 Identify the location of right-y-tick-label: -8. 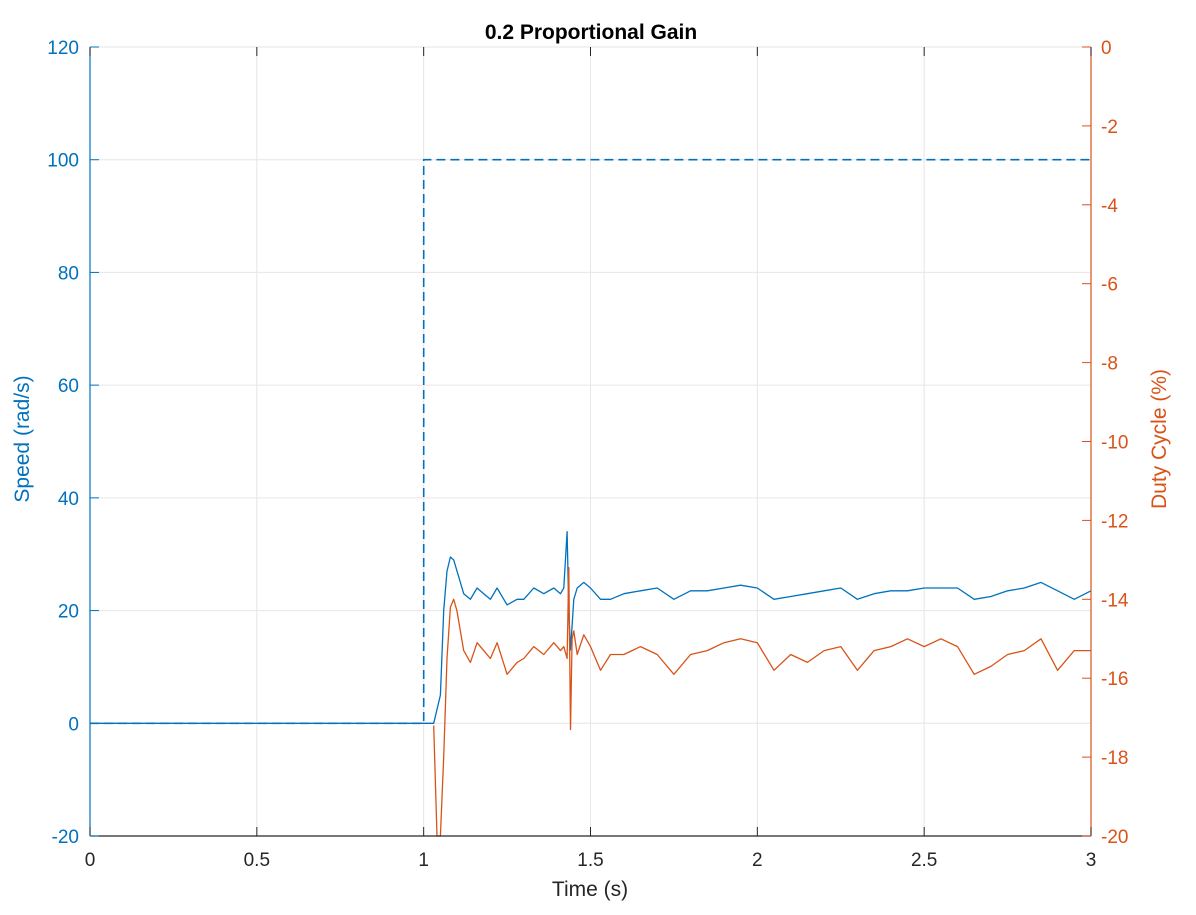
(1109, 364).